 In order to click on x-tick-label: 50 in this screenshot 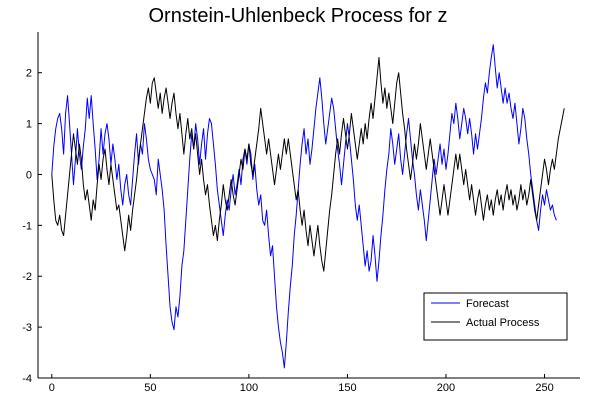, I will do `click(150, 388)`.